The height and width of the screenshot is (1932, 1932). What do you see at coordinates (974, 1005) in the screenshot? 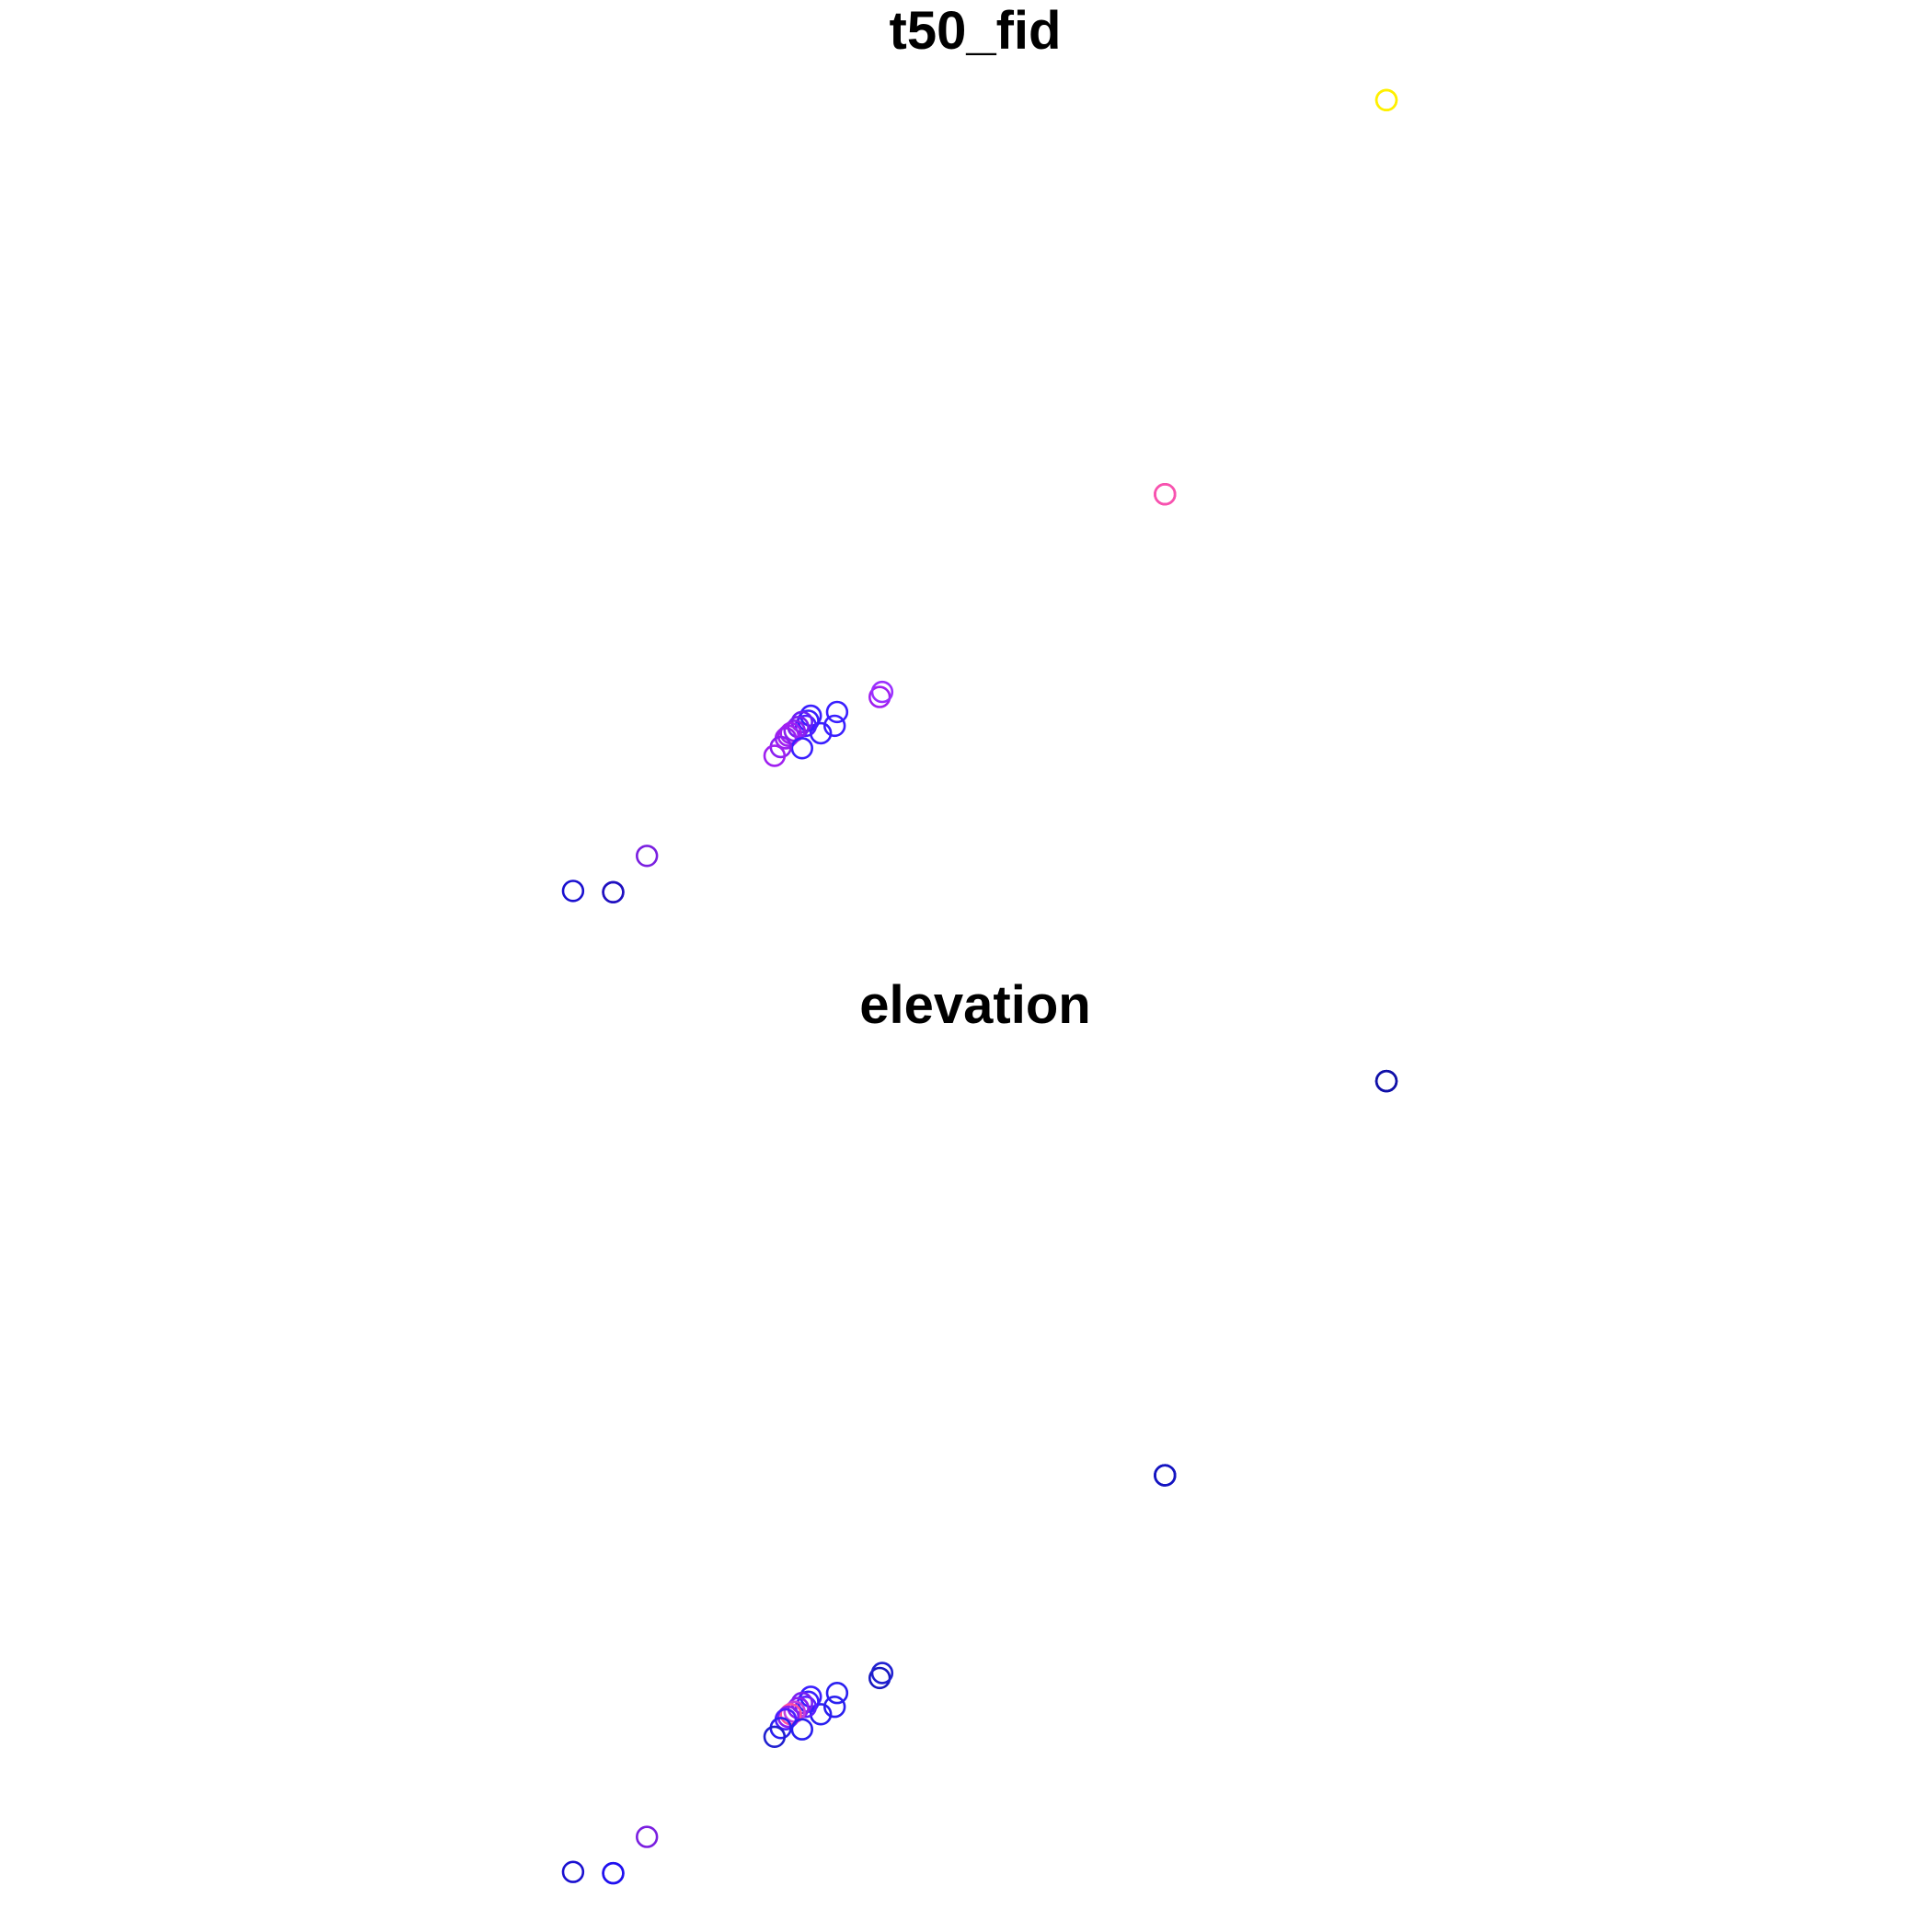
I see `panel-title-elevation: elevation` at bounding box center [974, 1005].